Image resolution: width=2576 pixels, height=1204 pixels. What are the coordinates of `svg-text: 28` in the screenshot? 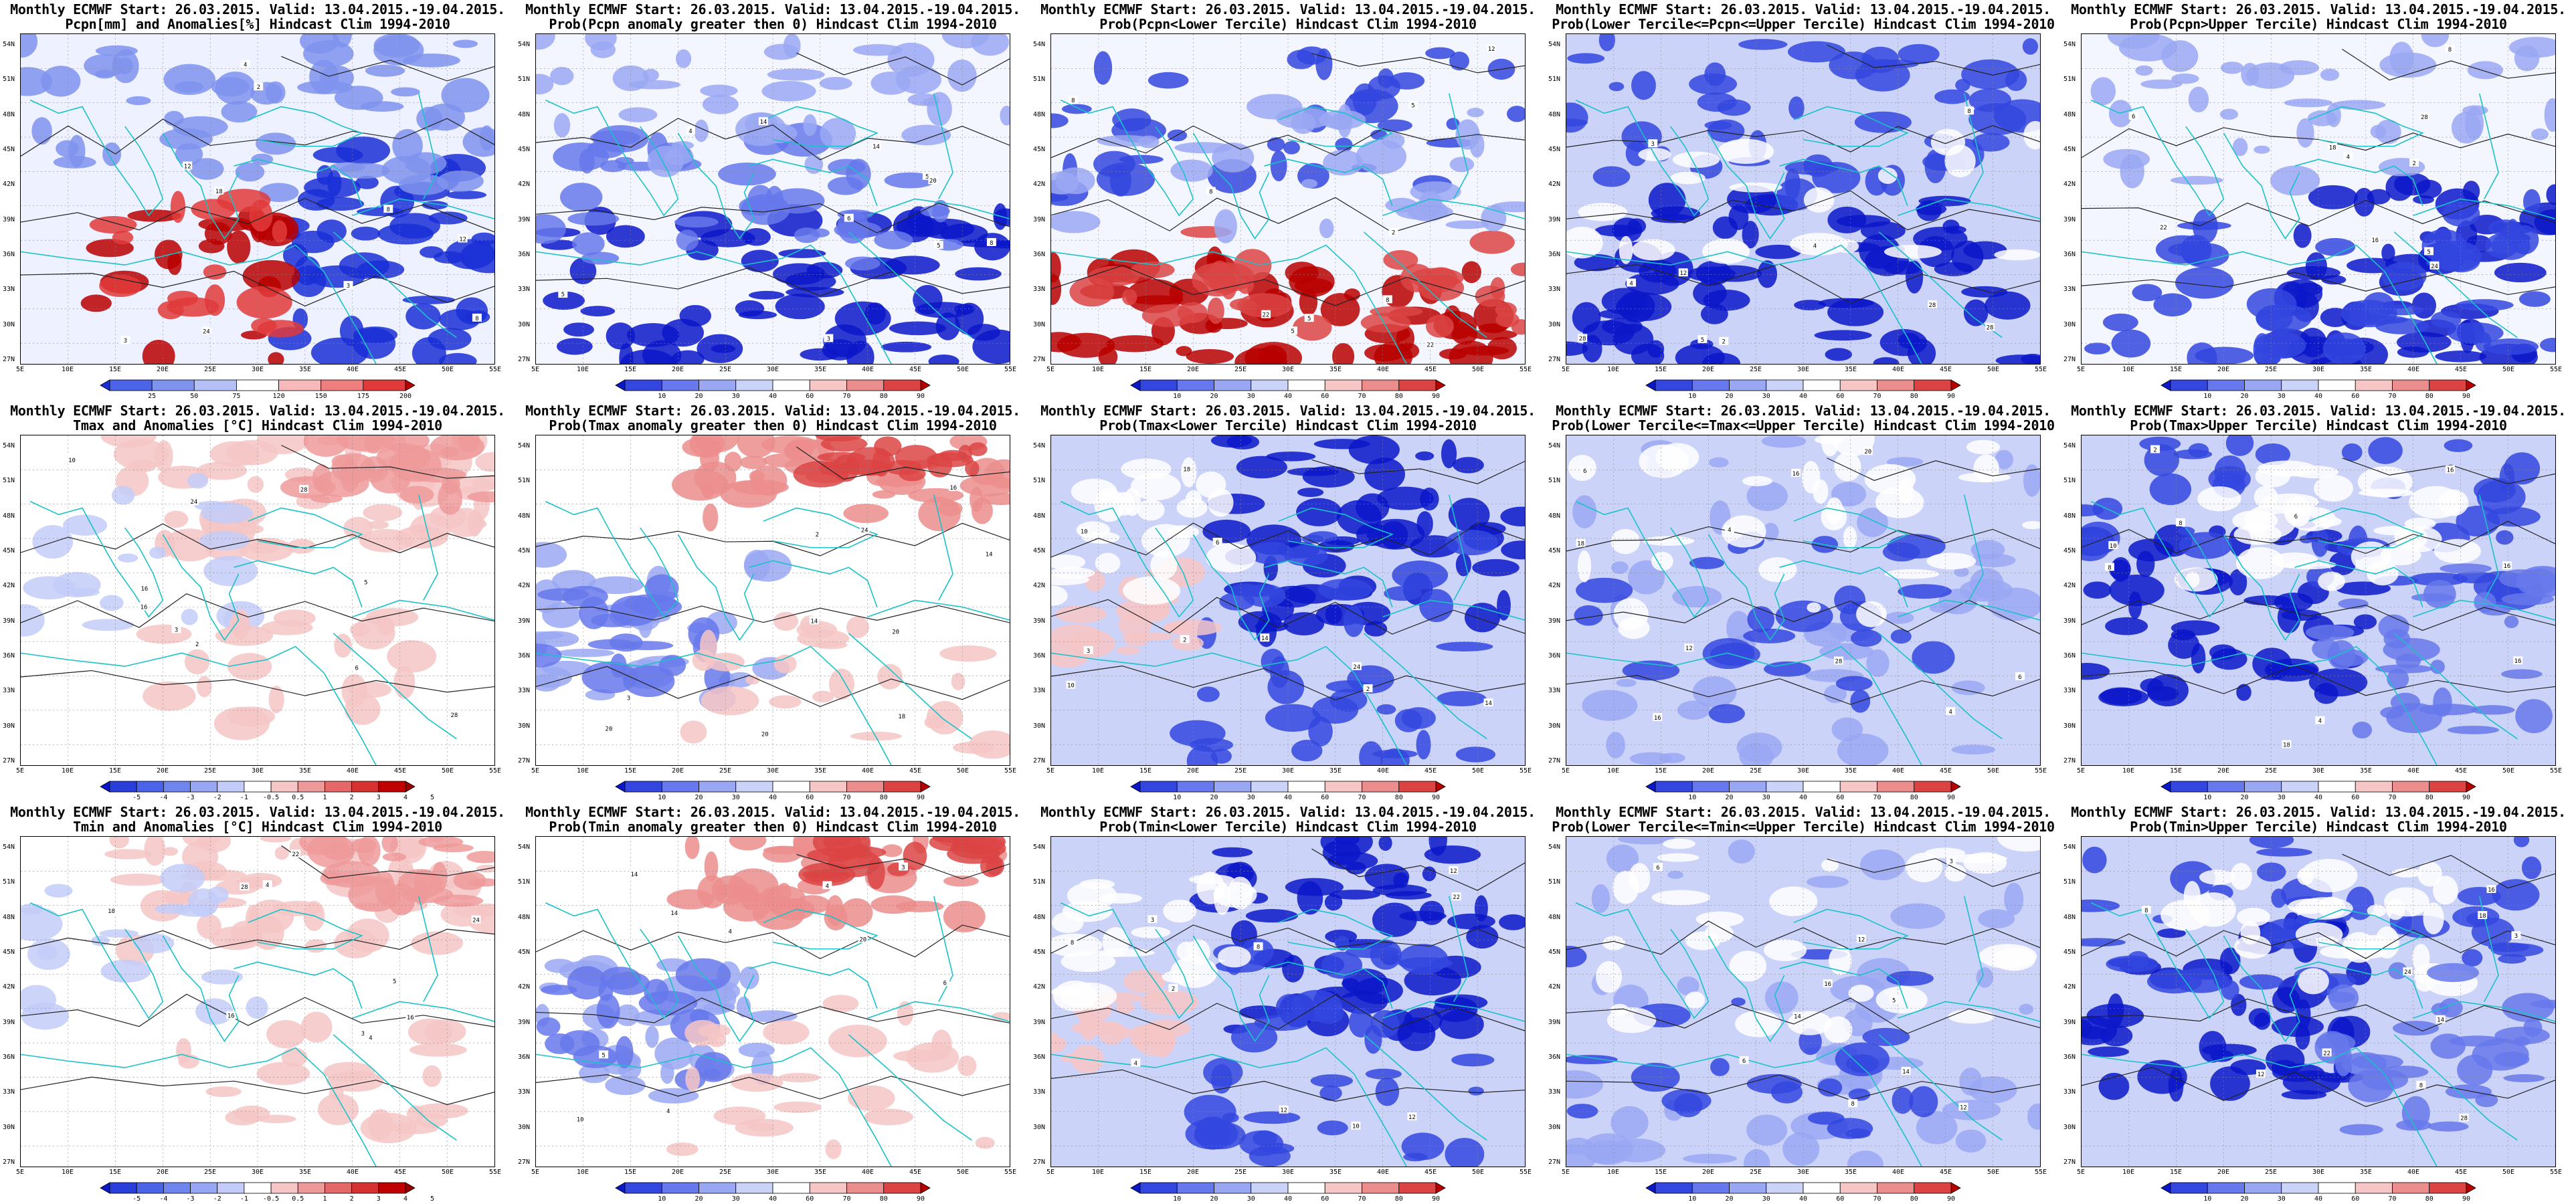 It's located at (2424, 117).